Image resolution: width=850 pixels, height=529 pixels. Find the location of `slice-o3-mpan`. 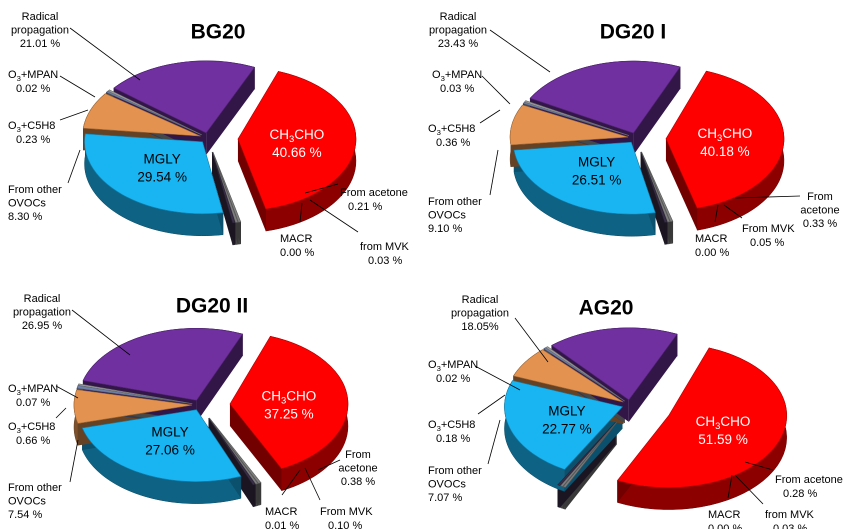

slice-o3-mpan is located at coordinates (135, 393).